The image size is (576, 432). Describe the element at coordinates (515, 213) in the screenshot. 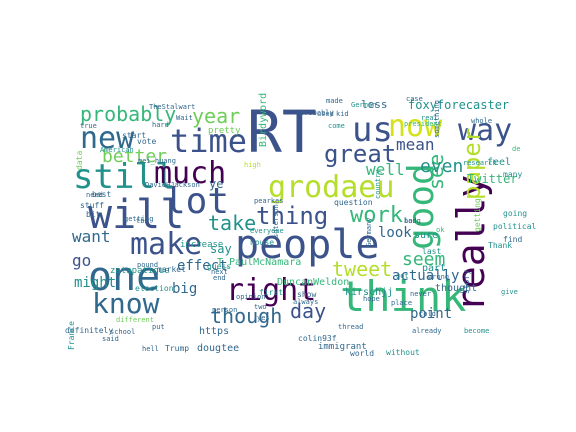

I see `cloud-word: going` at that location.